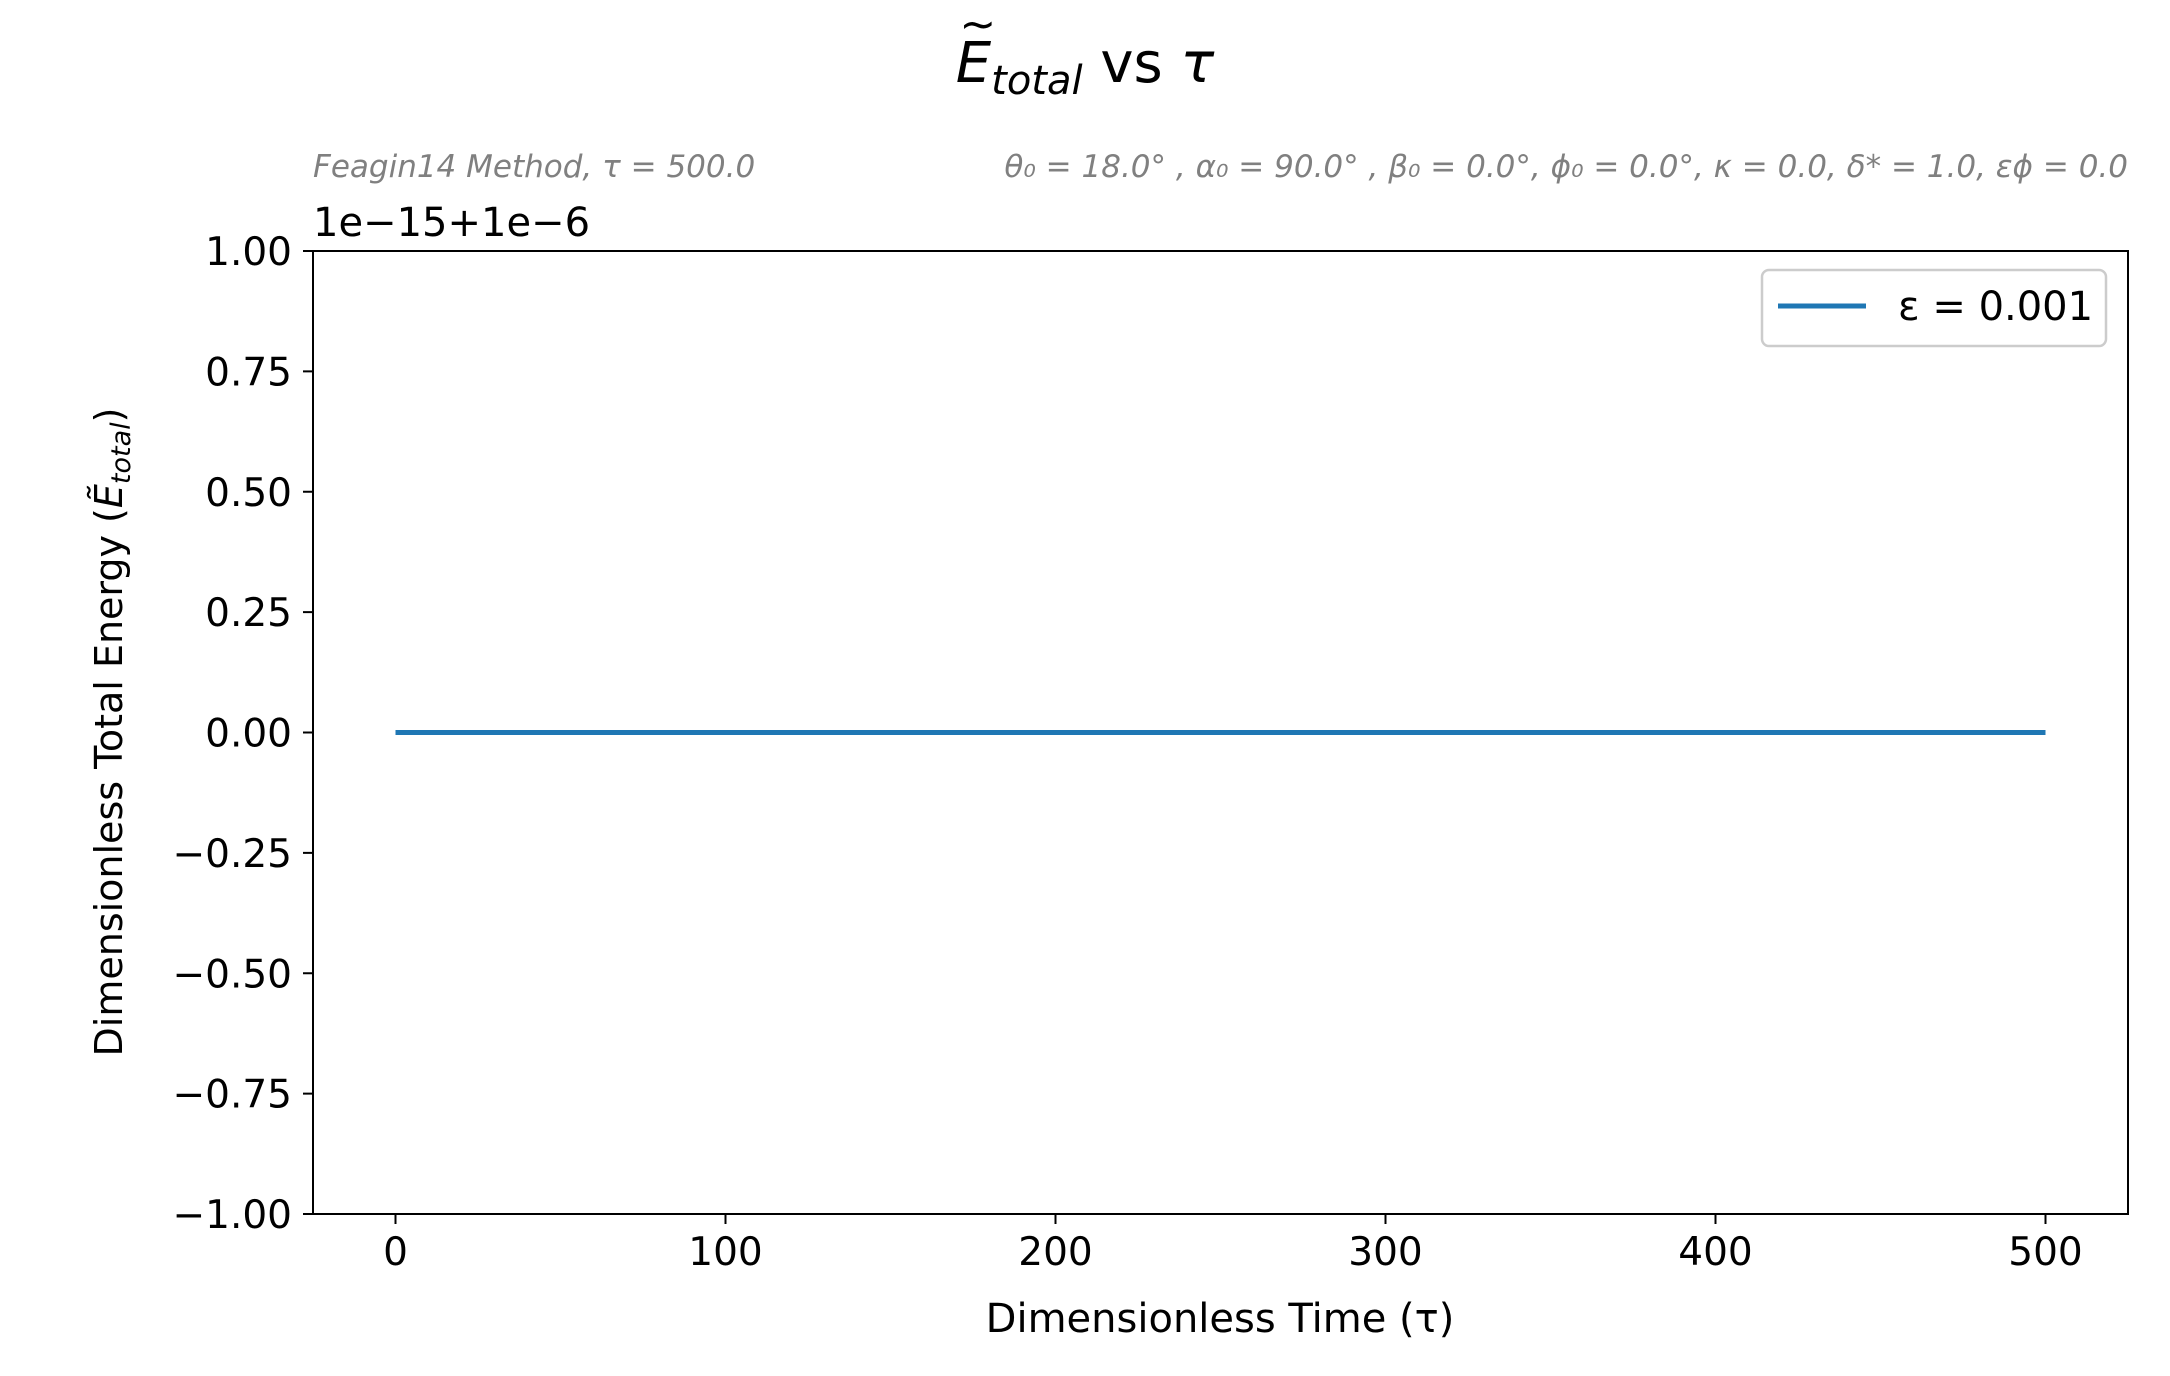 This screenshot has width=2170, height=1376. What do you see at coordinates (977, 25) in the screenshot?
I see `title-tilde-accent: ~` at bounding box center [977, 25].